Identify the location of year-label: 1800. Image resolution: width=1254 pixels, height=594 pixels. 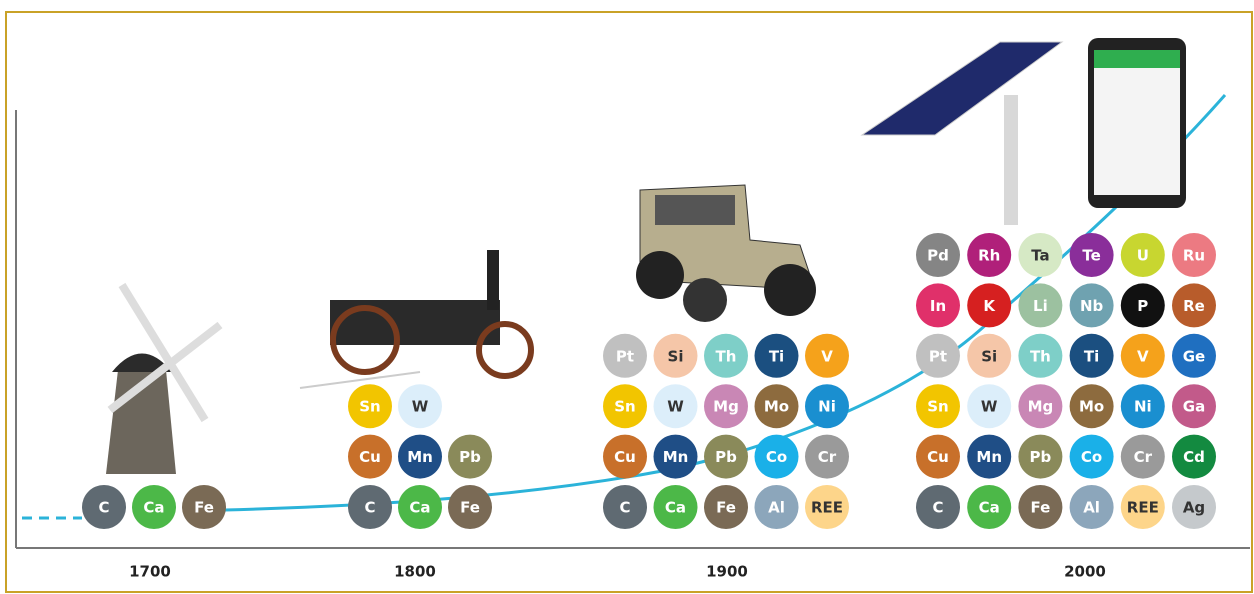
(415, 572).